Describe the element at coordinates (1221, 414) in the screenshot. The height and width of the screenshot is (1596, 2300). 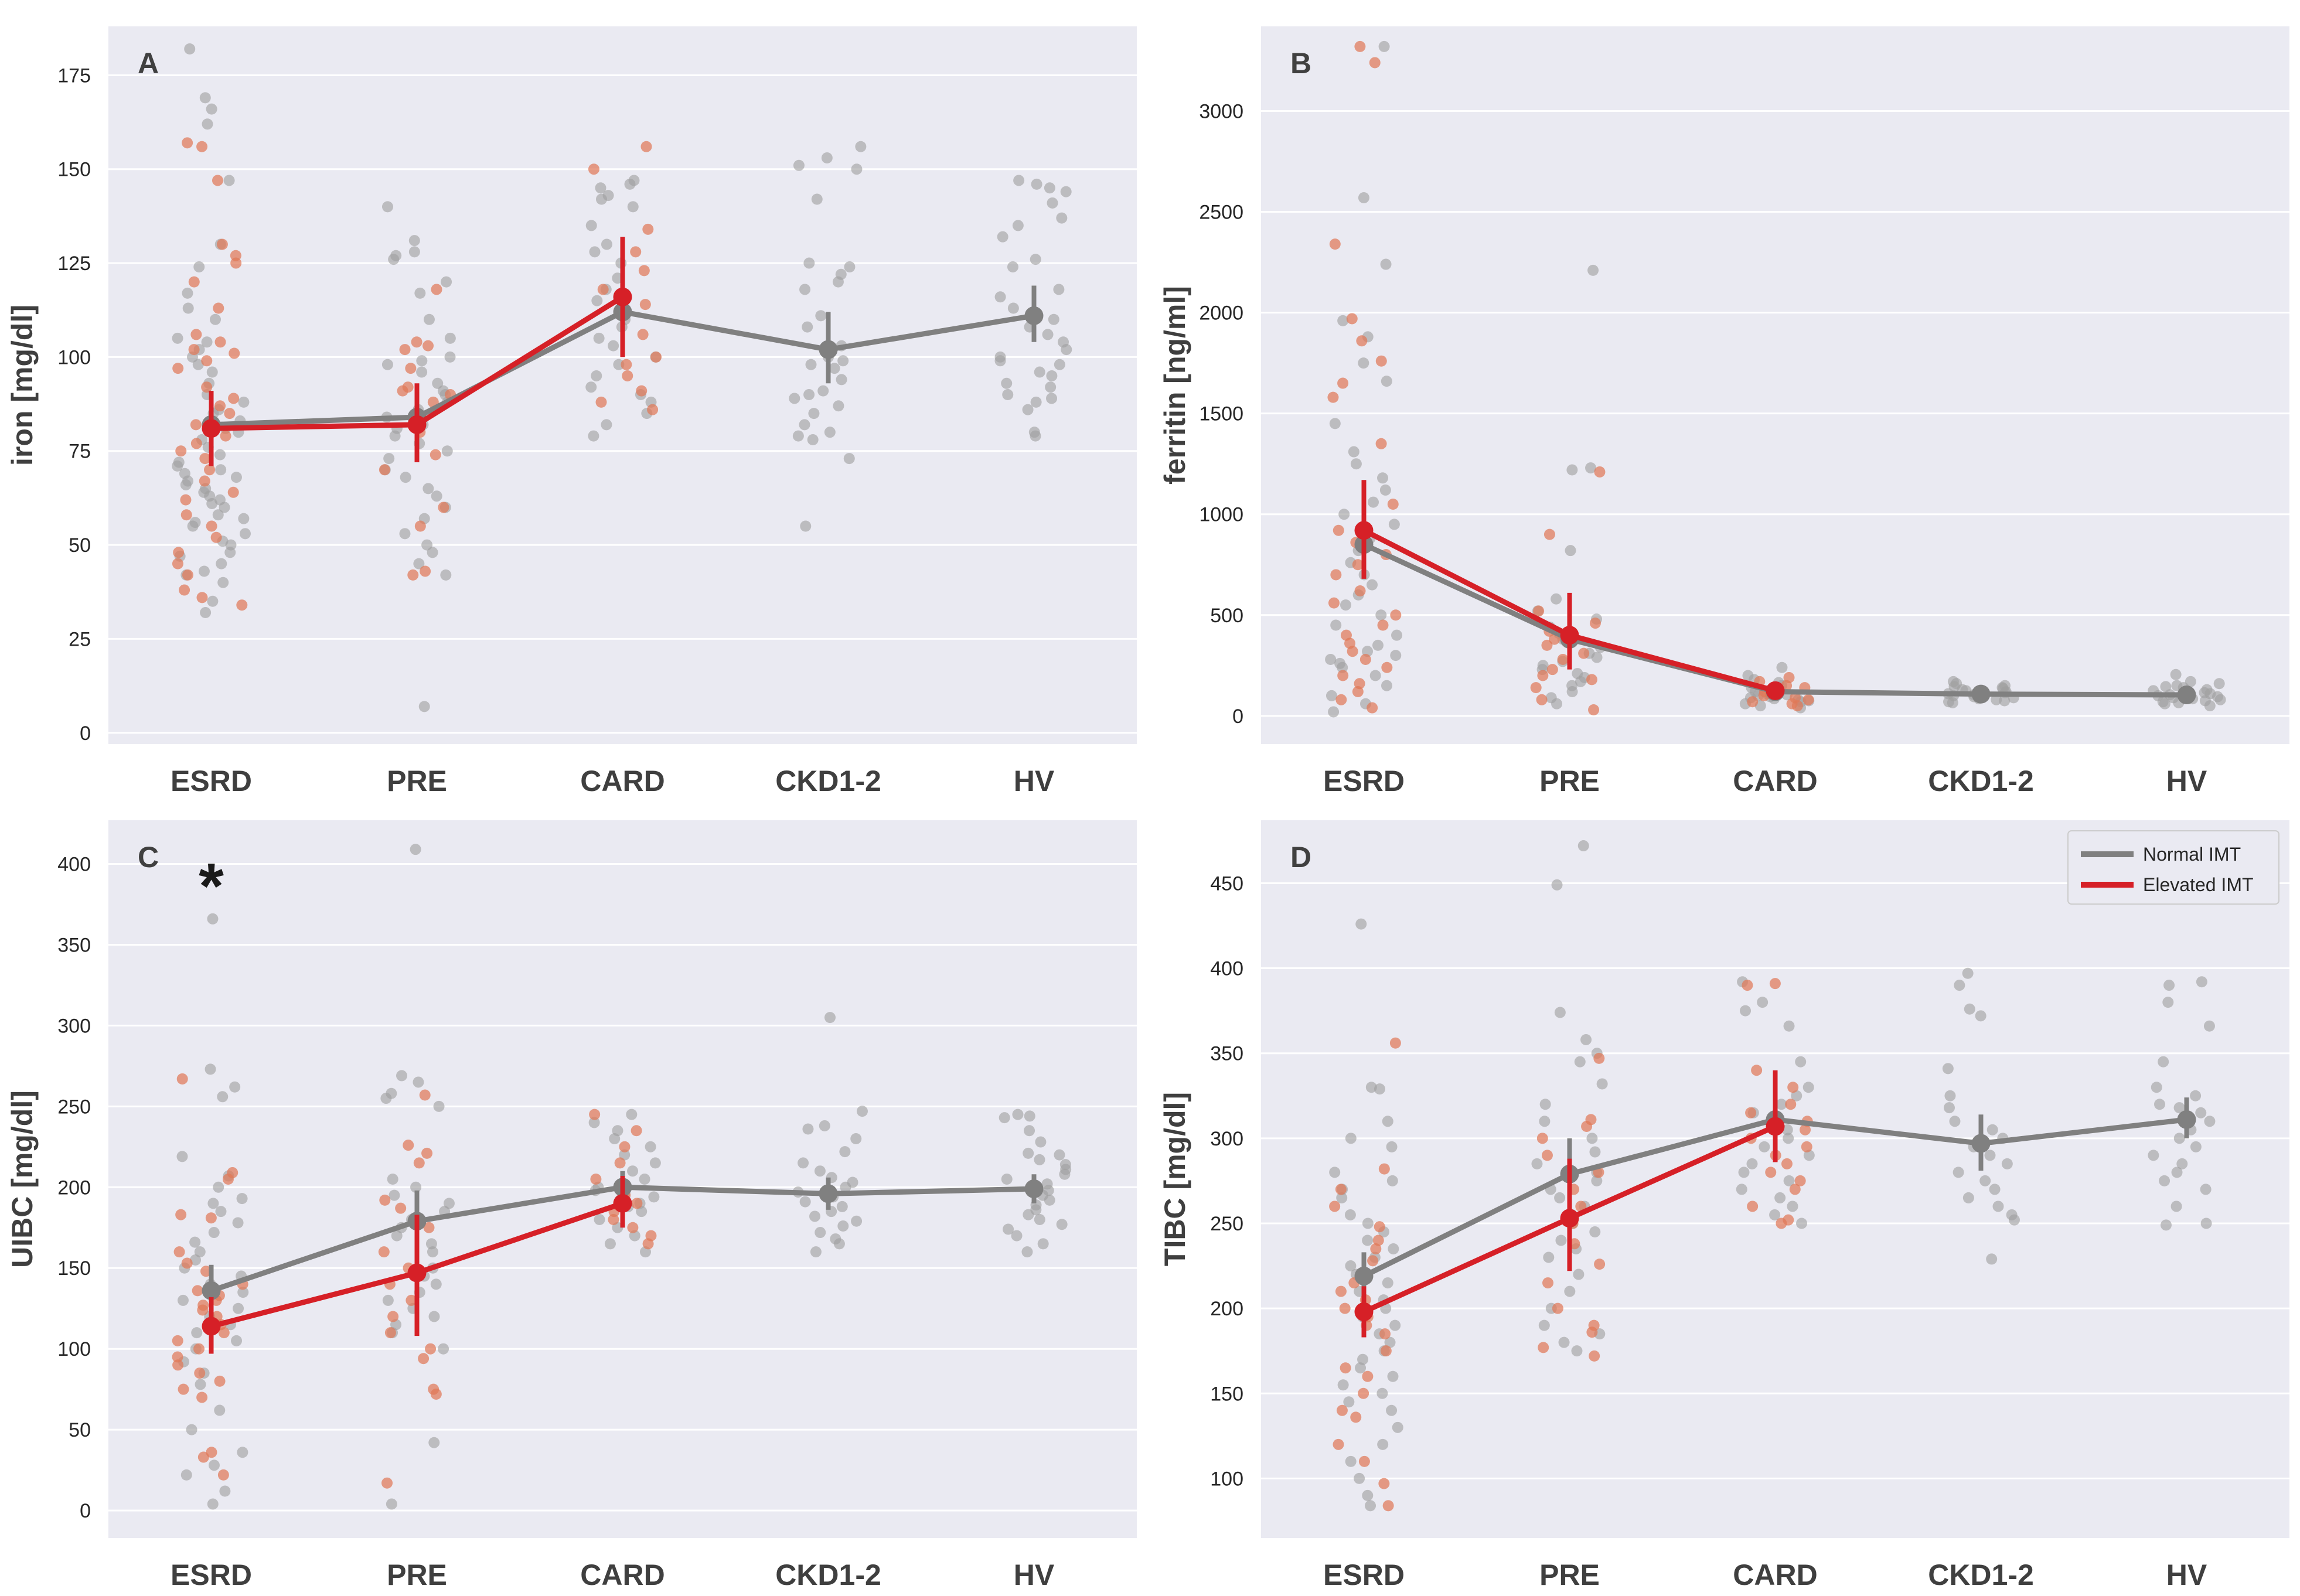
I see `y-tick-label: 1500` at that location.